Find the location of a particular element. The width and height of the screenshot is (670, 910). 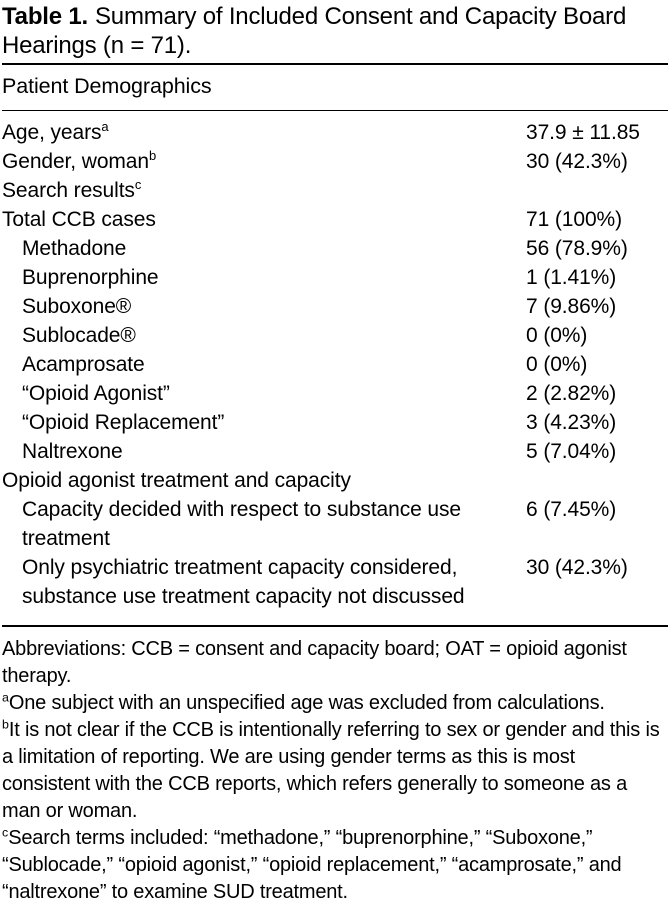

table-row: “Opioid Agonist” 2 (2.82%) is located at coordinates (335, 393).